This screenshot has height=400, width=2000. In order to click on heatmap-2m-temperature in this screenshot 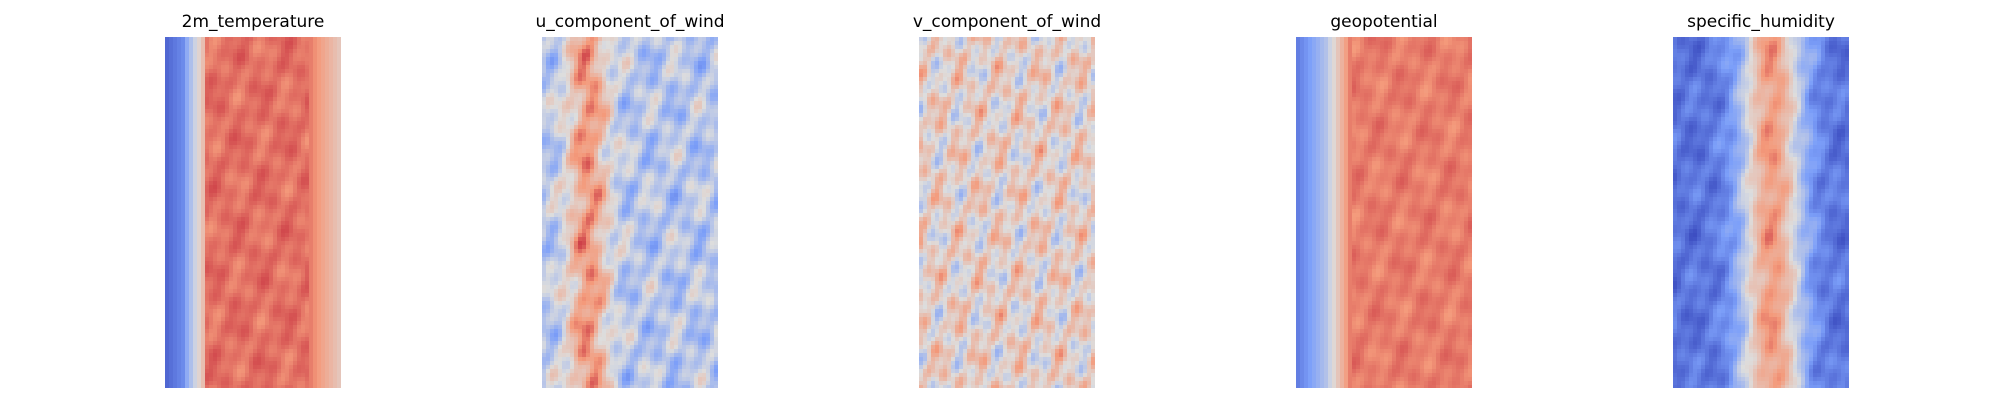, I will do `click(253, 212)`.